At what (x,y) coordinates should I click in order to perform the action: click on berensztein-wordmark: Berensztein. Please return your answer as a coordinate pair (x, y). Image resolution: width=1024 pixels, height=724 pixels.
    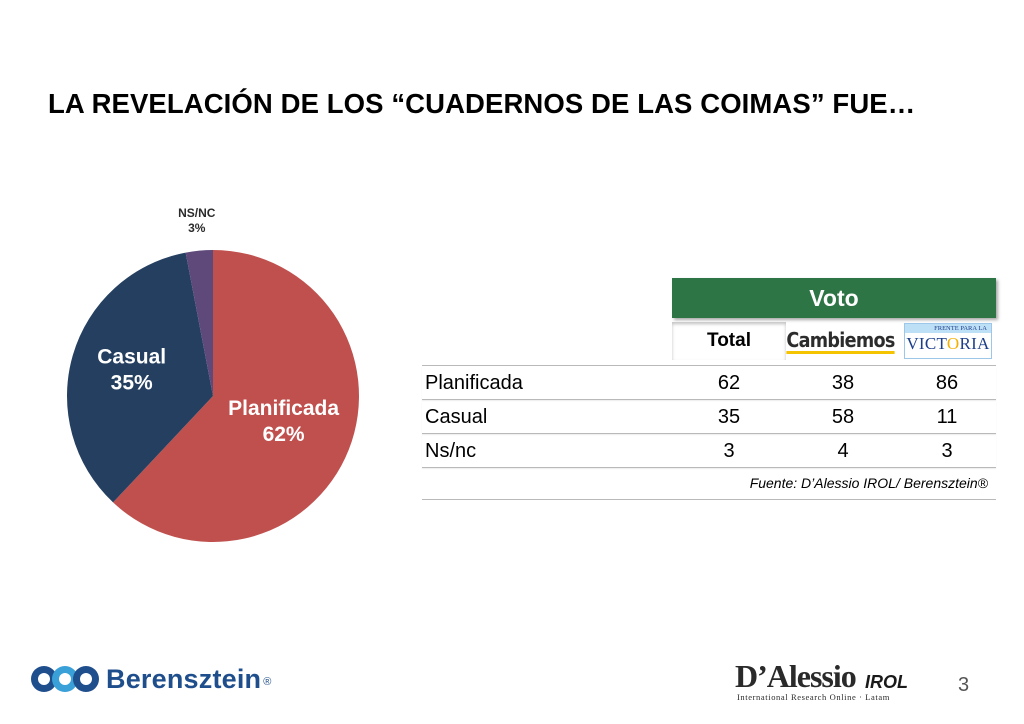
    Looking at the image, I should click on (184, 678).